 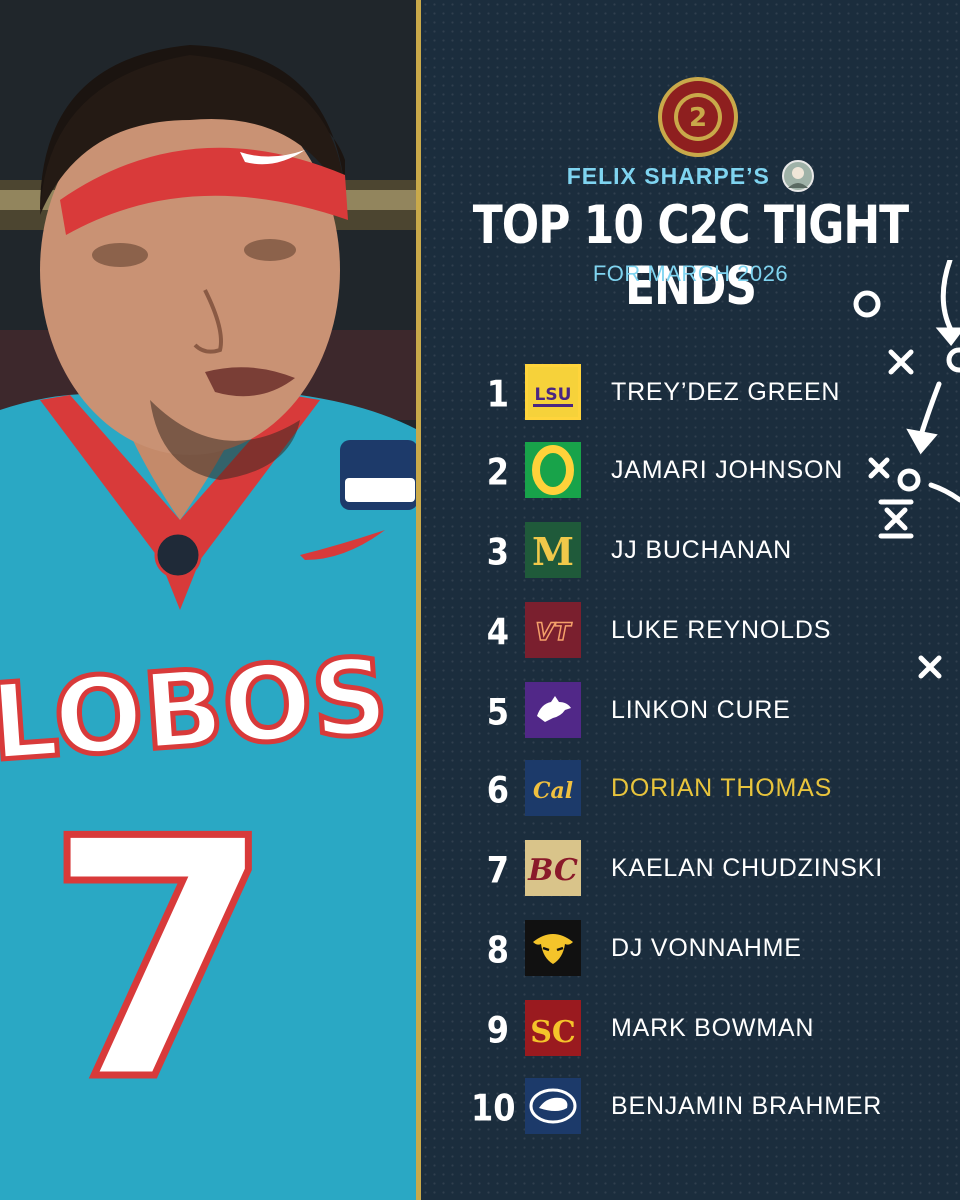 What do you see at coordinates (553, 948) in the screenshot?
I see `iowa-logo-icon` at bounding box center [553, 948].